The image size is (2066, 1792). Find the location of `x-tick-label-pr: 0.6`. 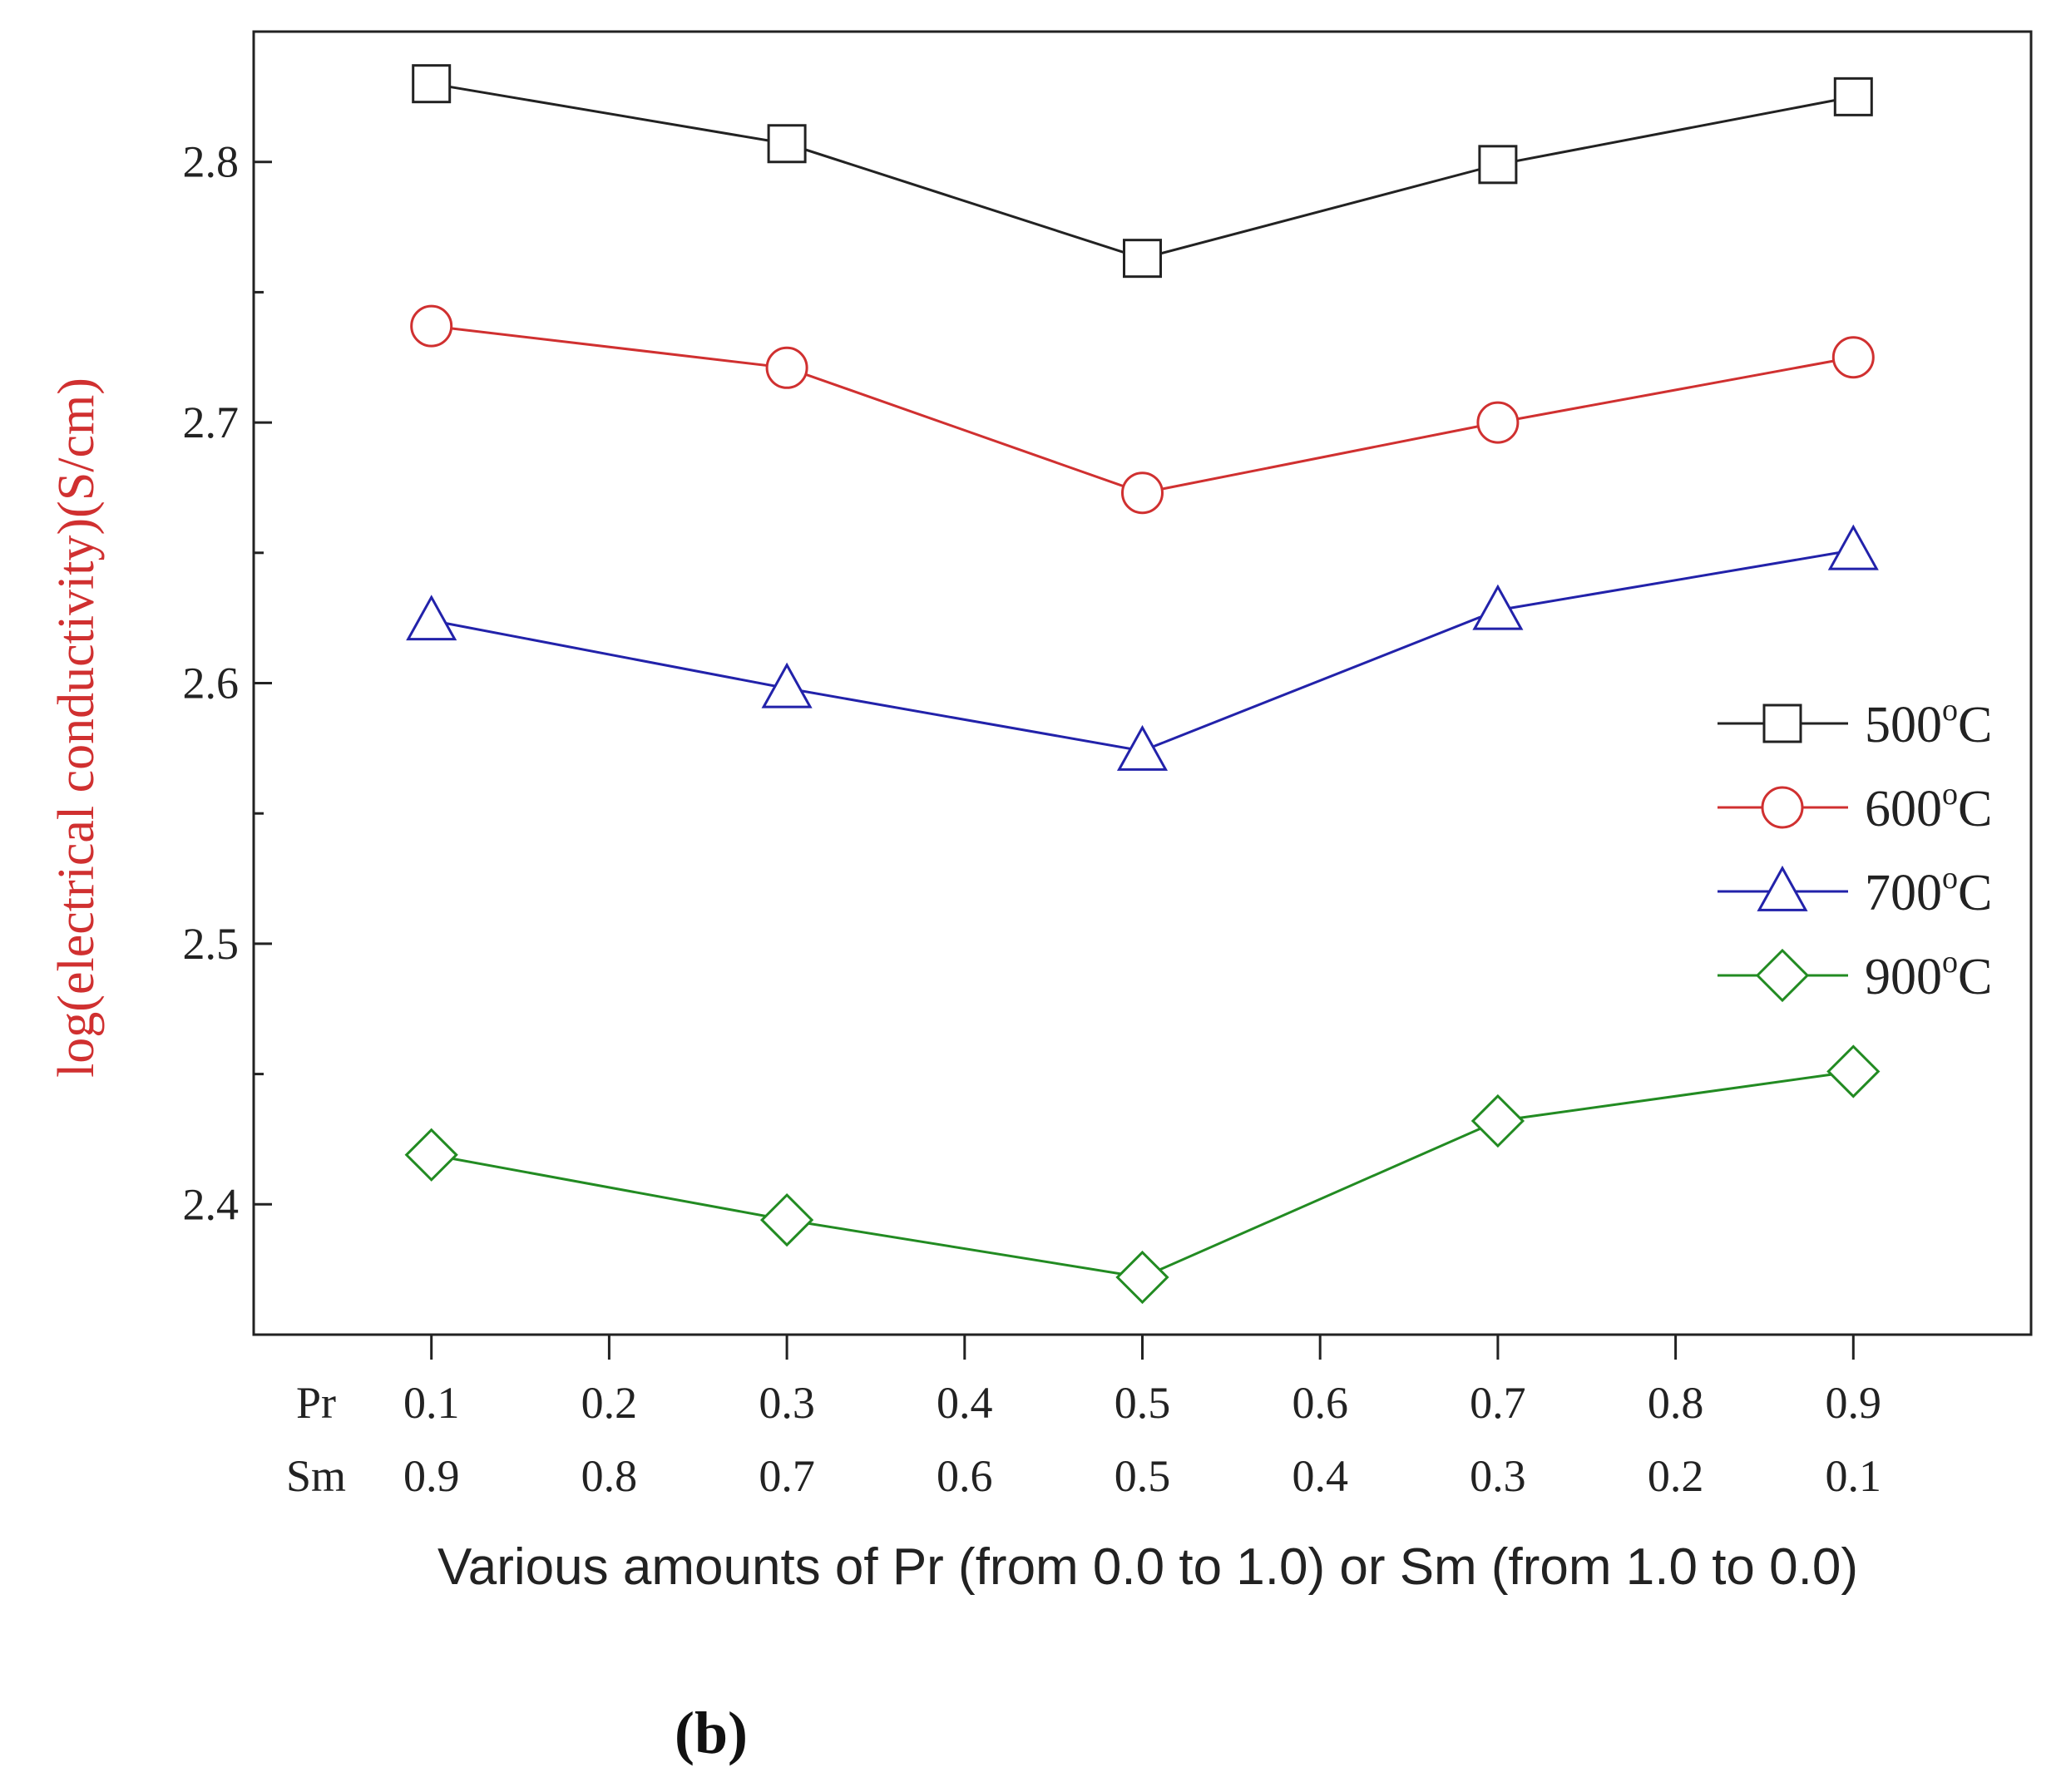

x-tick-label-pr: 0.6 is located at coordinates (1320, 1403).